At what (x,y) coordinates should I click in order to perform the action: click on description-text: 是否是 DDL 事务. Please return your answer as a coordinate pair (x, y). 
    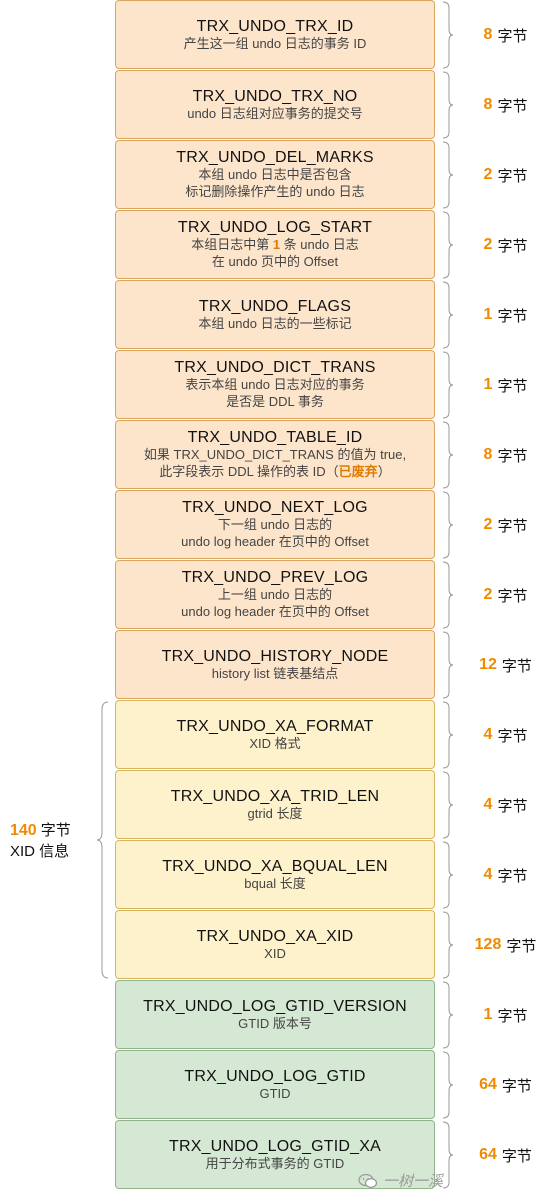
    Looking at the image, I should click on (275, 401).